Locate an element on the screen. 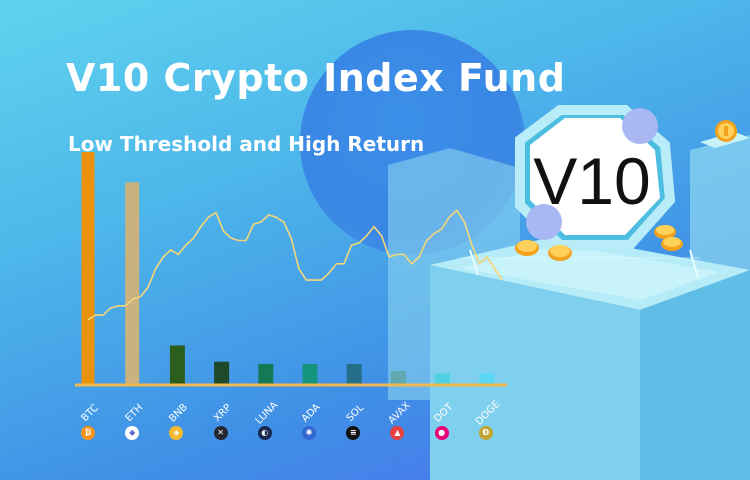  tick-label-bnb: BNB is located at coordinates (178, 413).